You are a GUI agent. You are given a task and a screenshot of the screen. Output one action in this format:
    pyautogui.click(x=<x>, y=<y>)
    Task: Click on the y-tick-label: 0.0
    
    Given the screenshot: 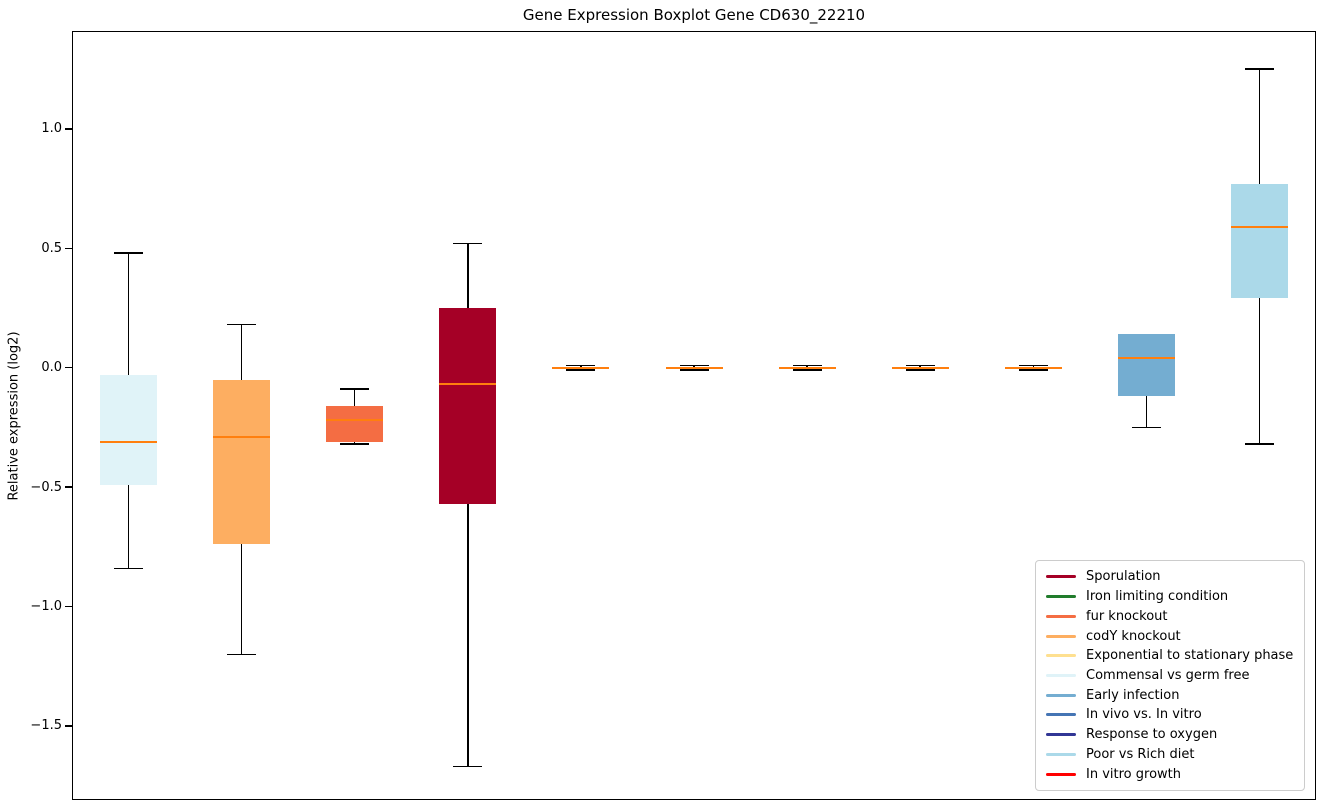 What is the action you would take?
    pyautogui.click(x=51, y=368)
    